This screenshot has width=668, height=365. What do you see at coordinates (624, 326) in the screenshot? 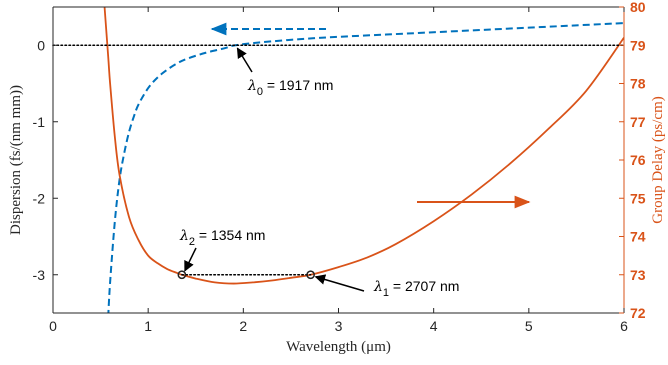
I see `x-tick-label: 6` at bounding box center [624, 326].